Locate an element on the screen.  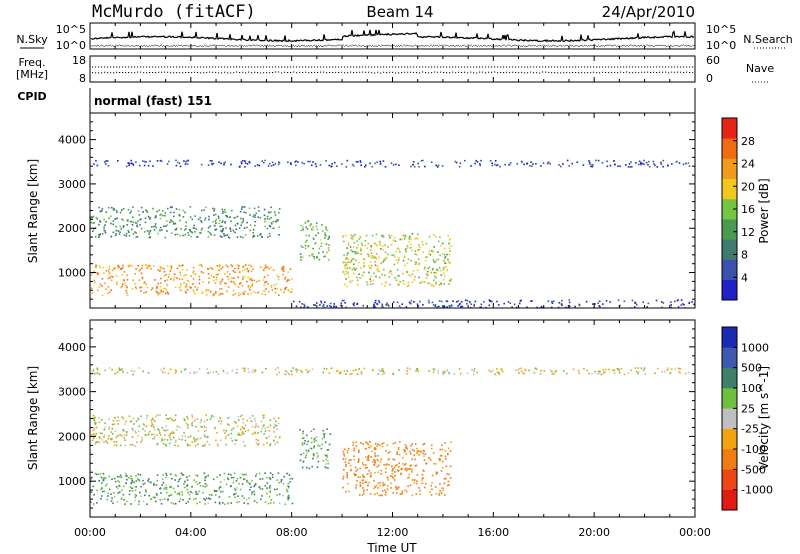
nave-label: Nave is located at coordinates (760, 68).